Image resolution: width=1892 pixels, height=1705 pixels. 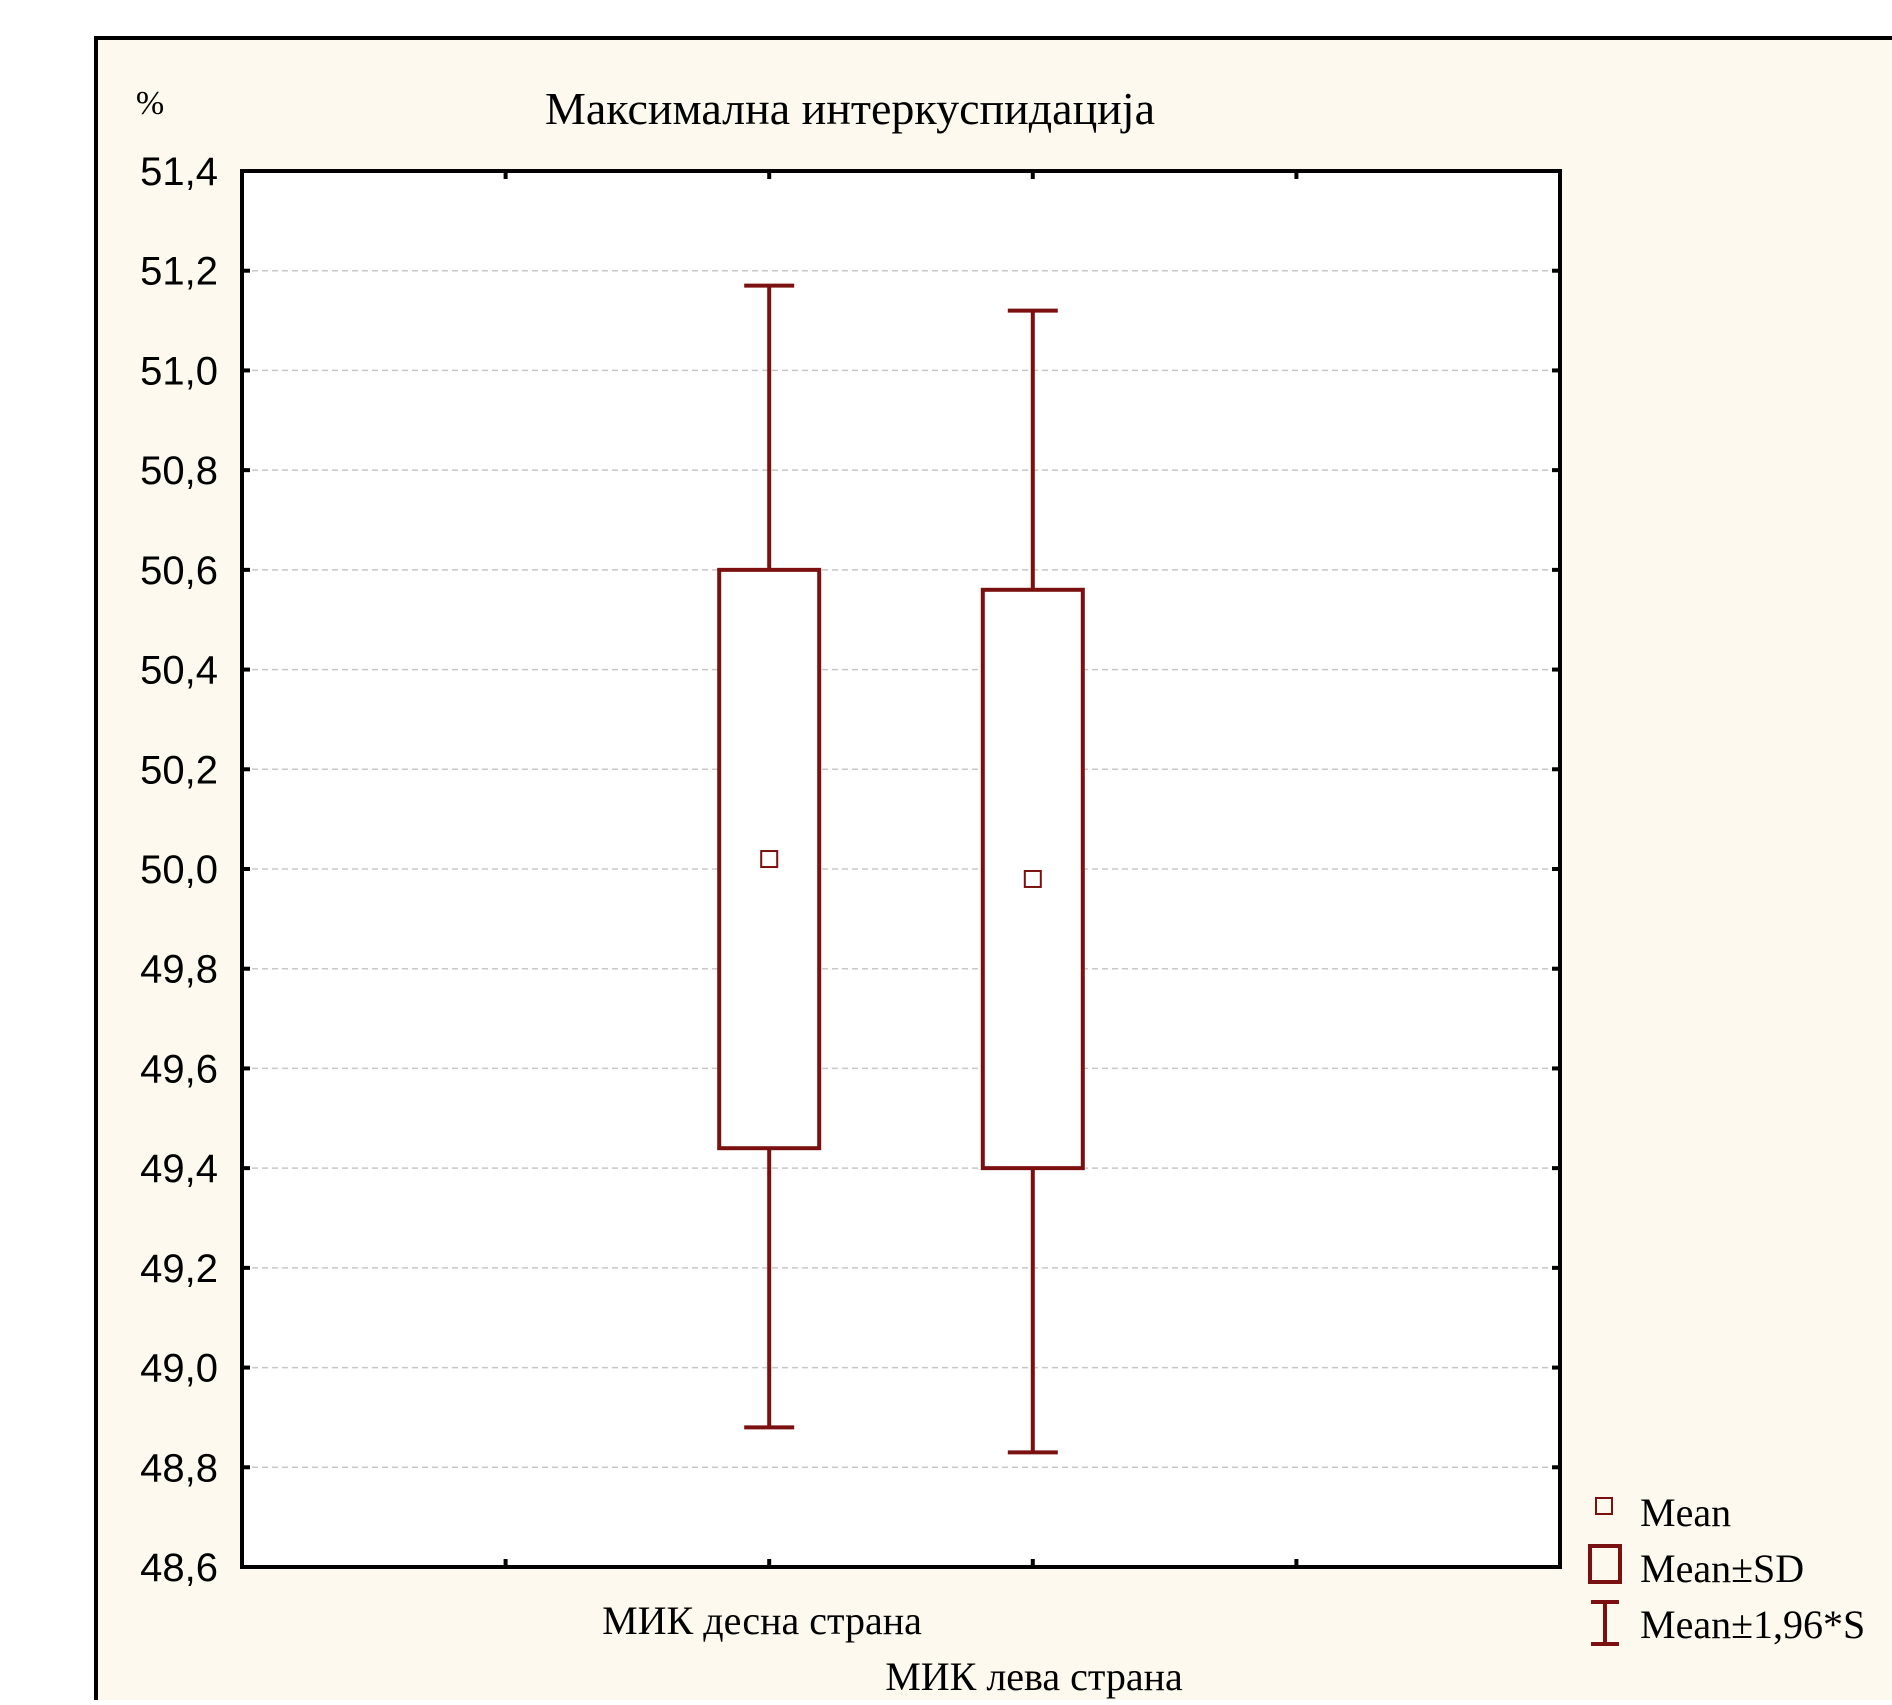 What do you see at coordinates (1685, 1512) in the screenshot?
I see `legend-mean-label: Mean` at bounding box center [1685, 1512].